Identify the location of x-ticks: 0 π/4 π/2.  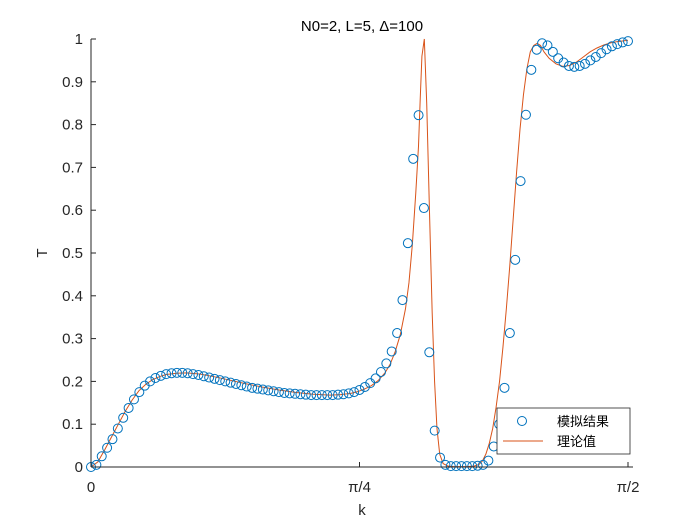
(363, 479).